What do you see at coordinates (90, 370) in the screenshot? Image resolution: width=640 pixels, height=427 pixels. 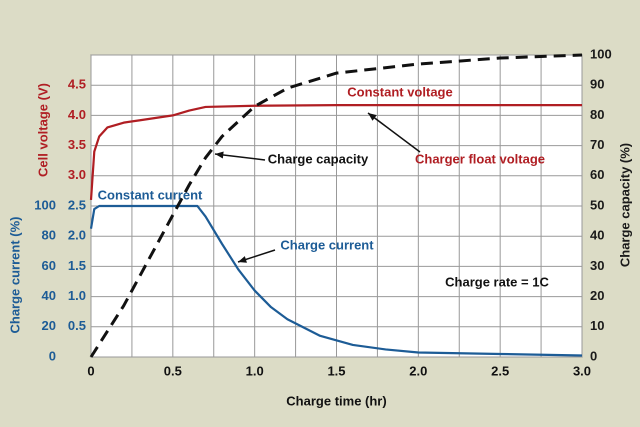 I see `x-tick-label: 0` at bounding box center [90, 370].